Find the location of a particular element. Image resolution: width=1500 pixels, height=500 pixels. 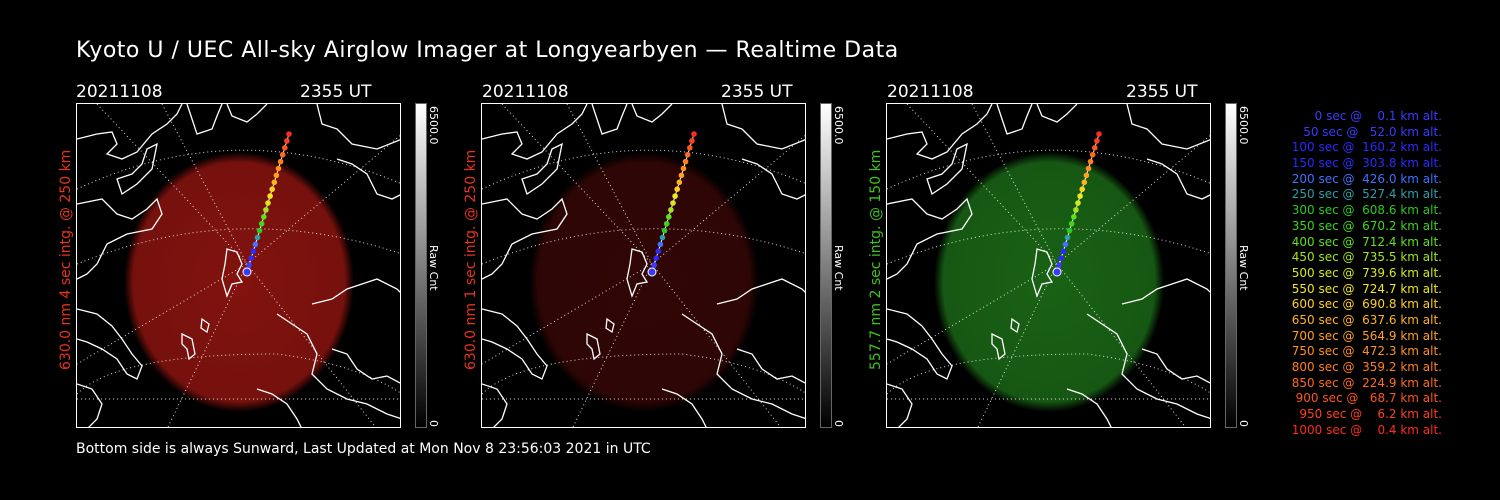

legend-row: 250 sec @ 527.4 km alt. is located at coordinates (1364, 194).